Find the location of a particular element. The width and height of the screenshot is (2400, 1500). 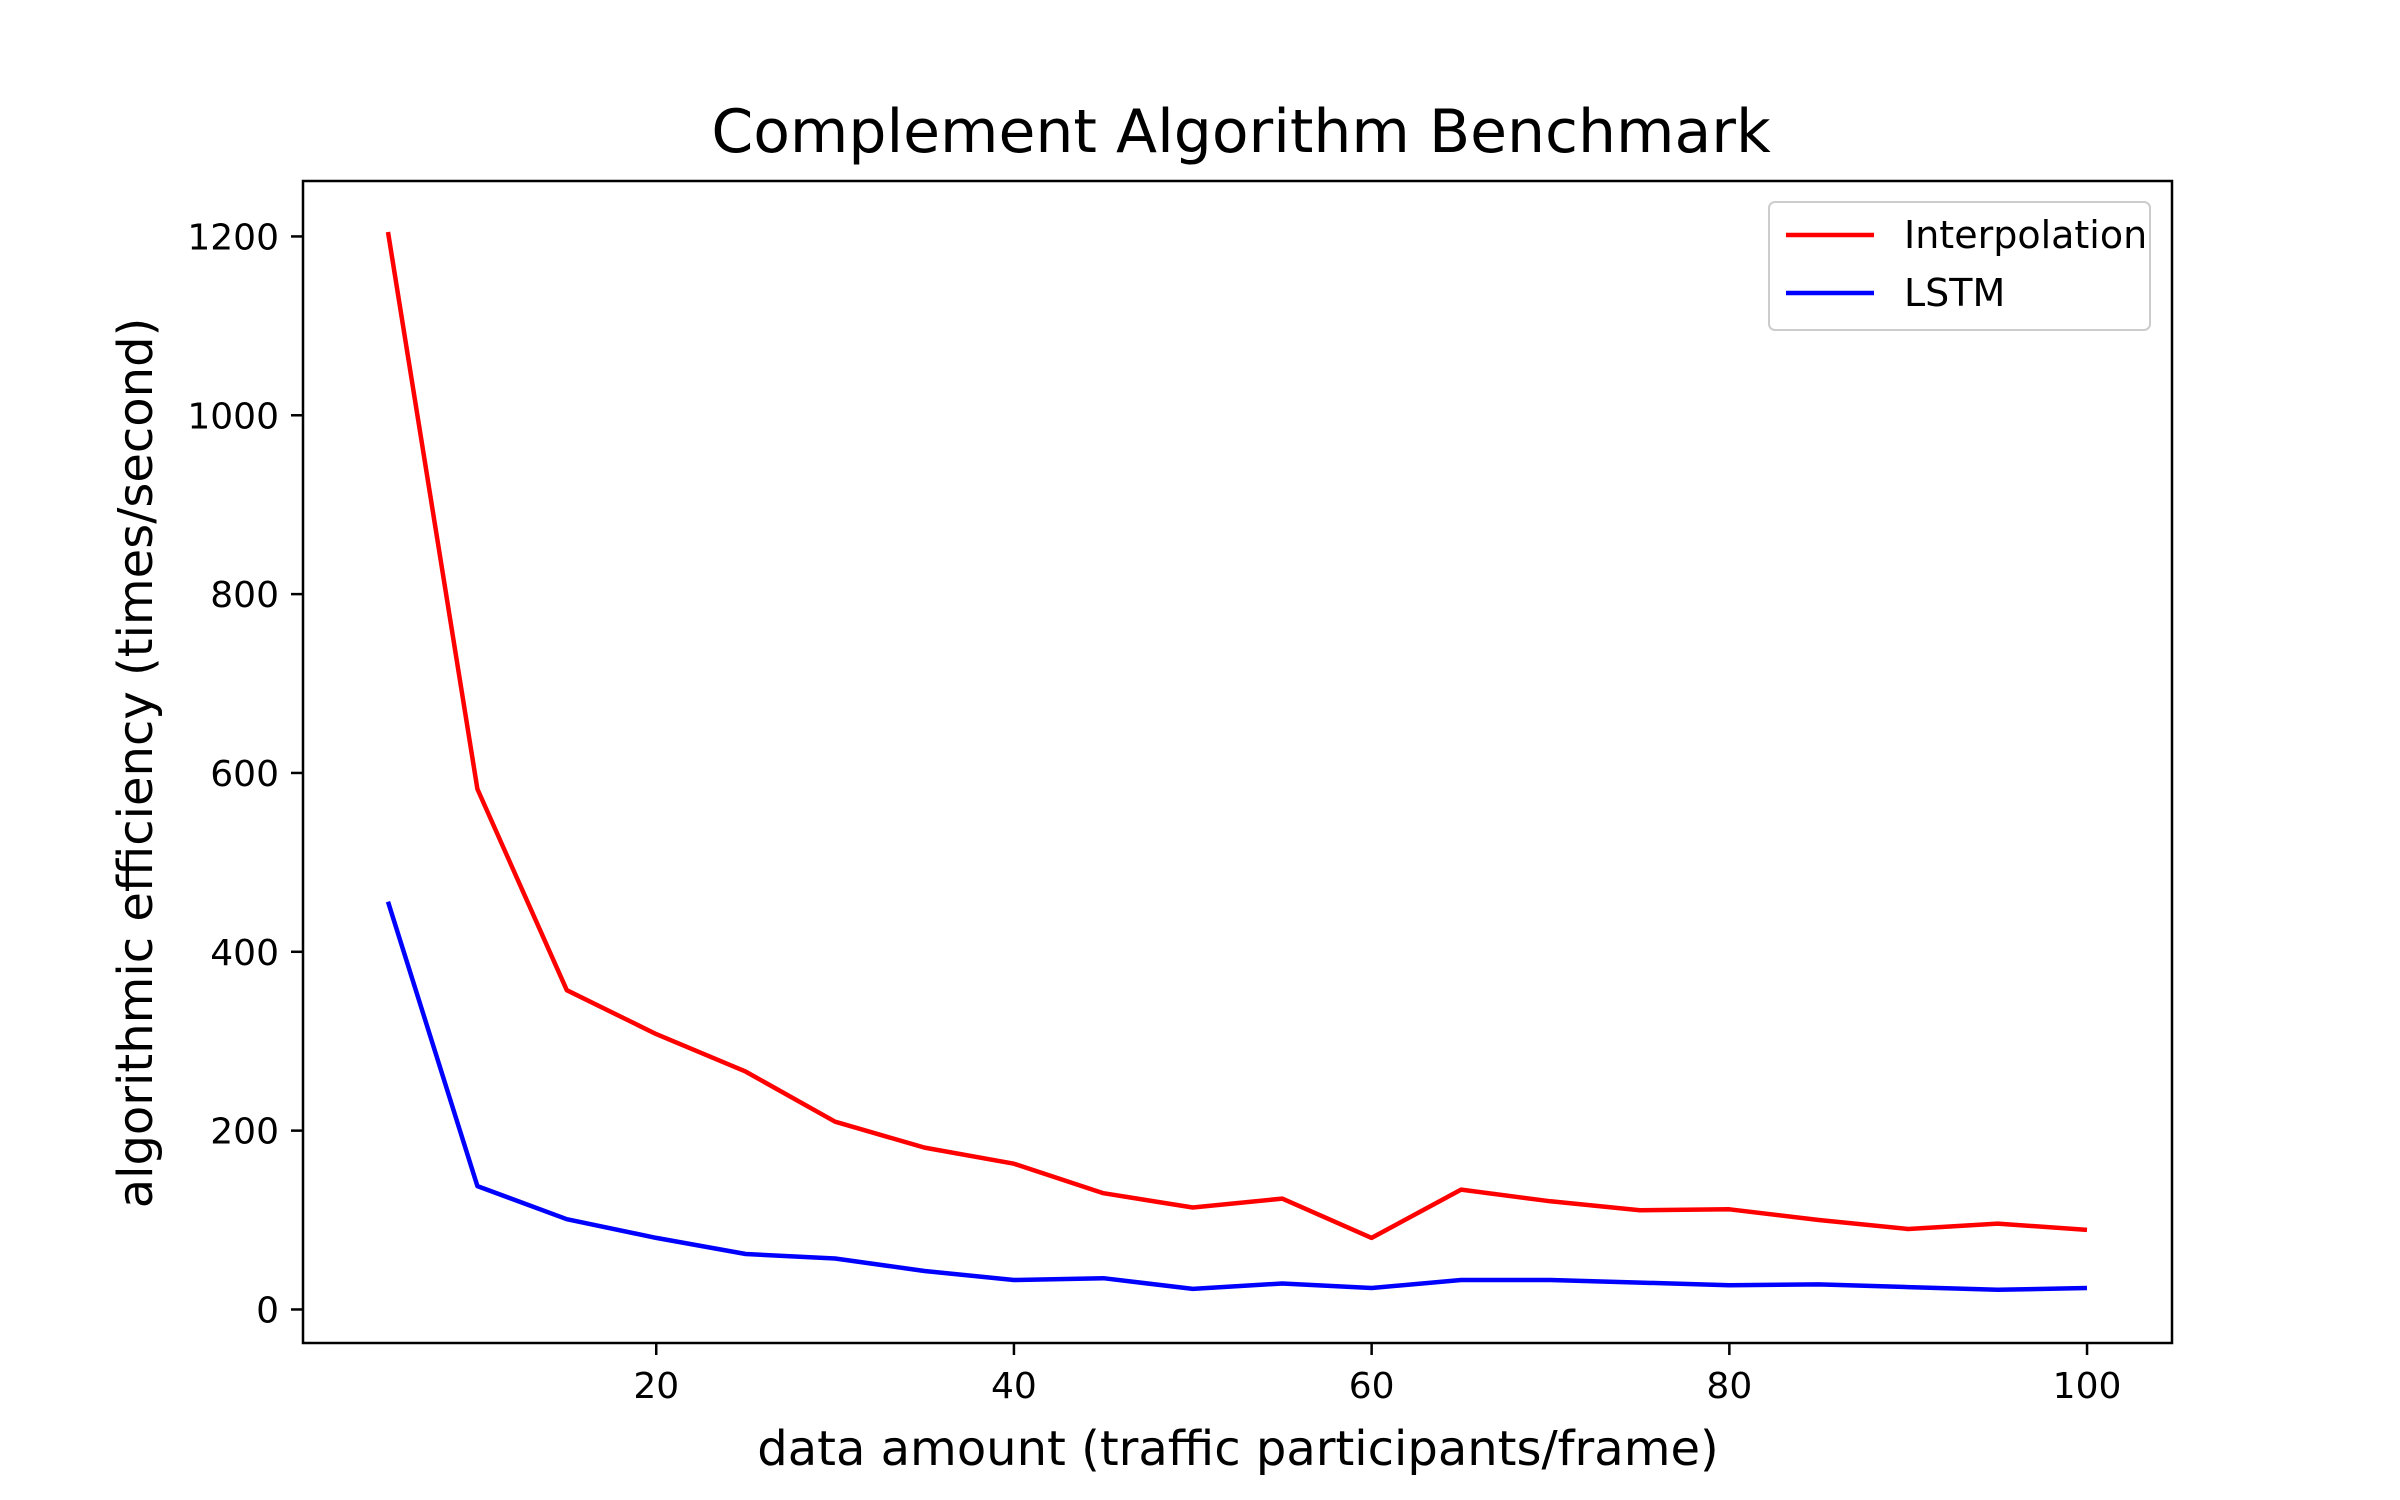

x-tick-label: 100 is located at coordinates (2087, 1386).